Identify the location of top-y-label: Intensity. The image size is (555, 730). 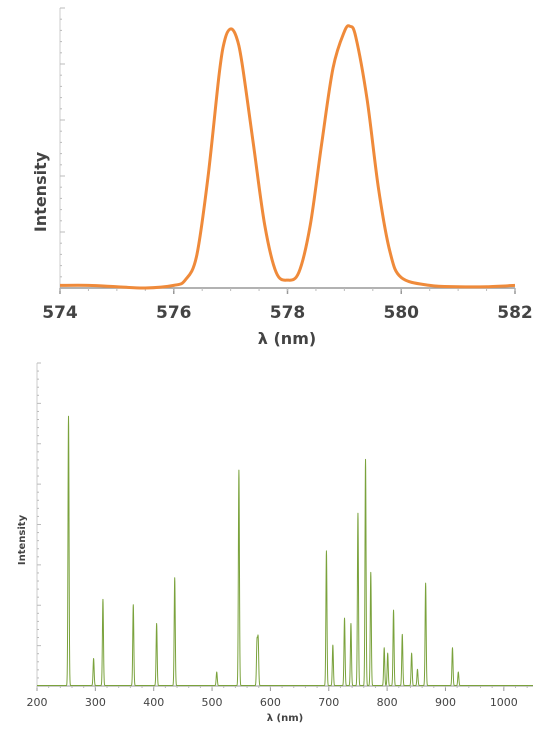
(40, 191).